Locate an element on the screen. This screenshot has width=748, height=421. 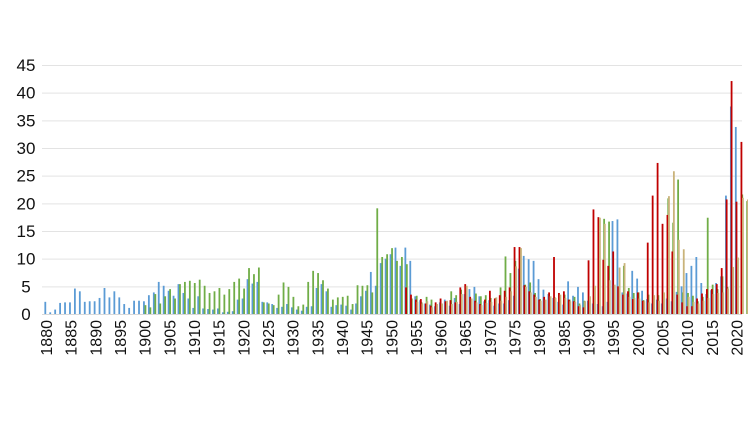
x-tick-label: 1925 is located at coordinates (269, 338).